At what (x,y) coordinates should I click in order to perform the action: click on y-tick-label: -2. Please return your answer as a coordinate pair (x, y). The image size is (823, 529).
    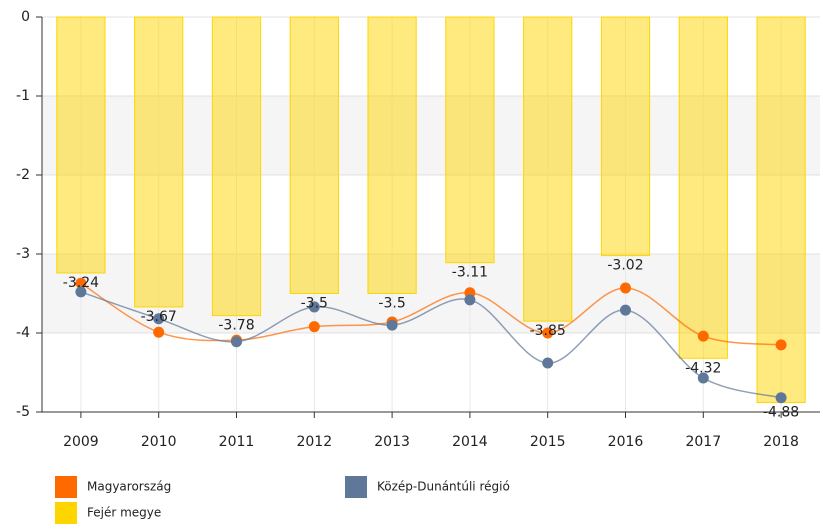
    Looking at the image, I should click on (23, 175).